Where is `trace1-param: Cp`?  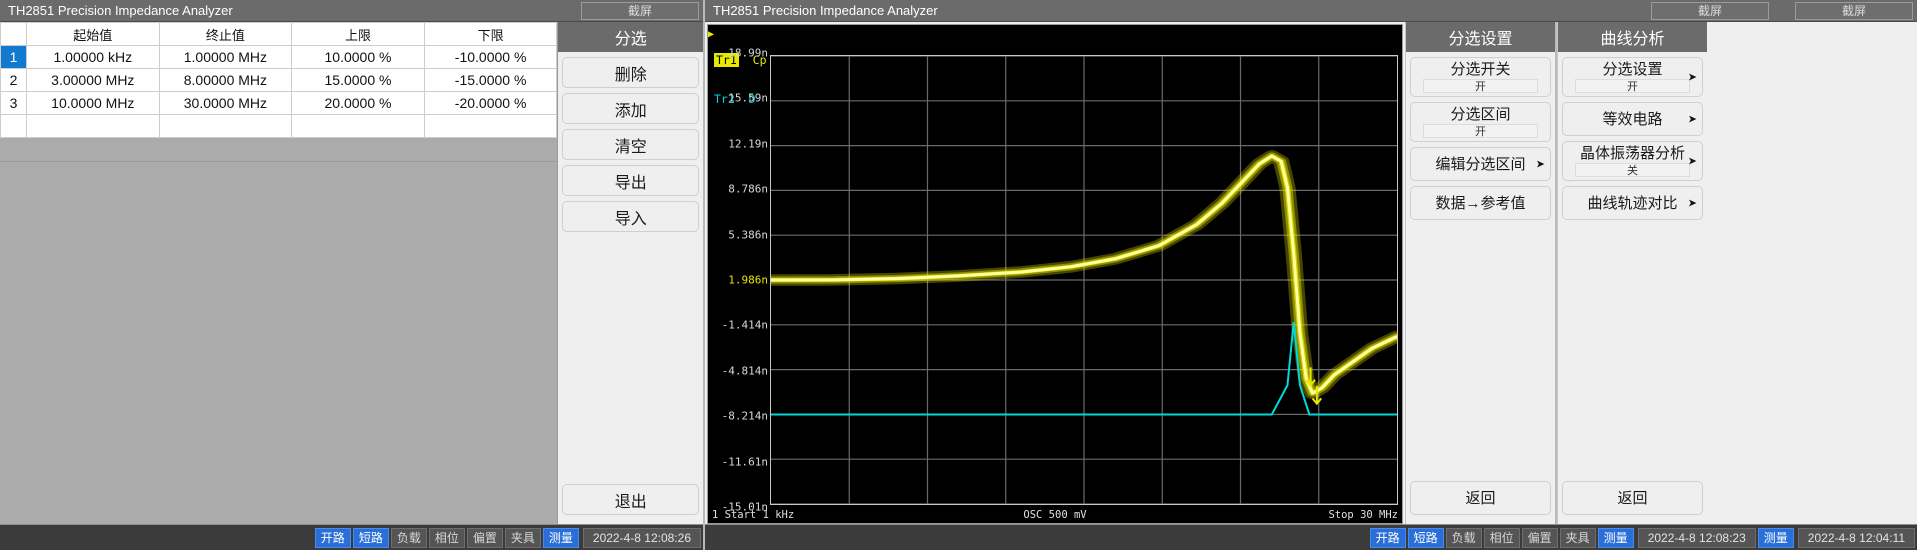
trace1-param: Cp is located at coordinates (759, 60).